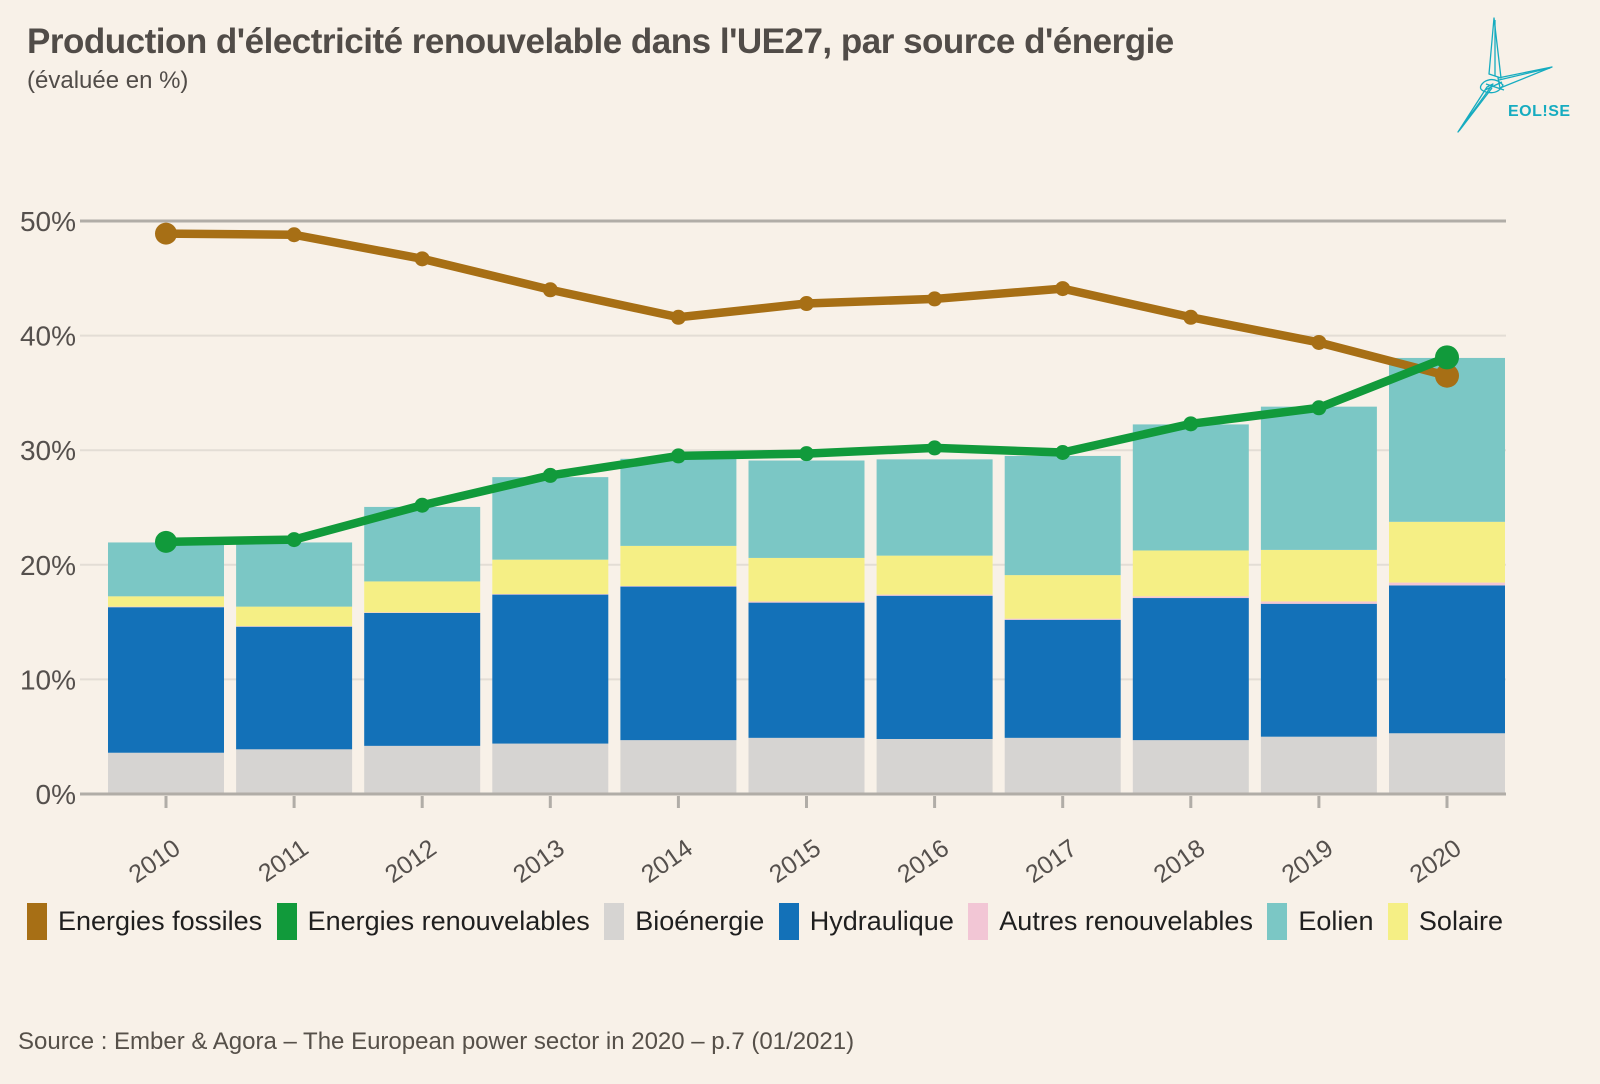 The height and width of the screenshot is (1084, 1600). I want to click on bar-segment-2013-hydraulique, so click(550, 669).